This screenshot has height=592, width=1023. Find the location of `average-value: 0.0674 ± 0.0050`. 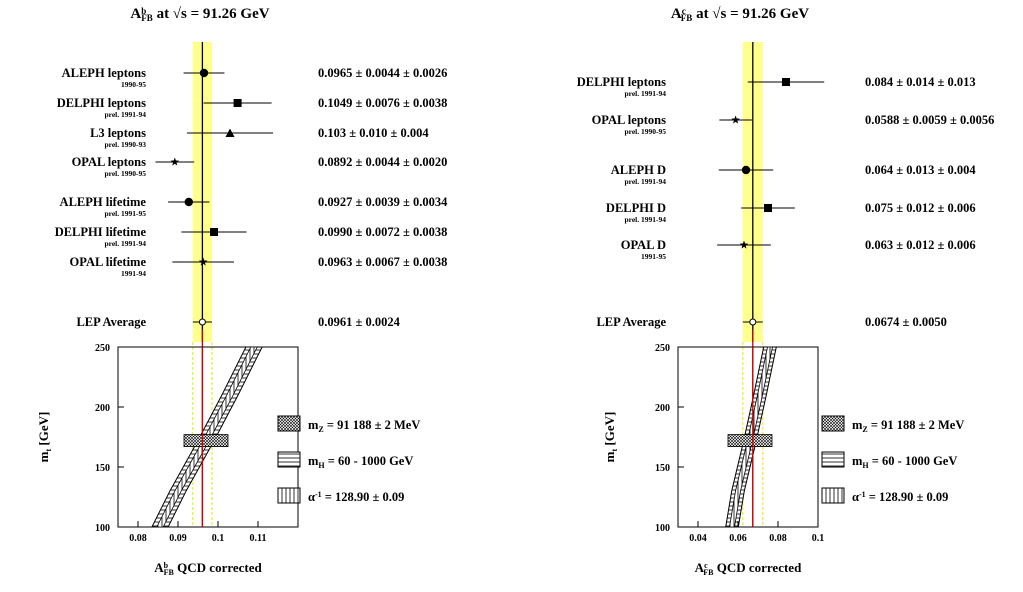

average-value: 0.0674 ± 0.0050 is located at coordinates (906, 322).